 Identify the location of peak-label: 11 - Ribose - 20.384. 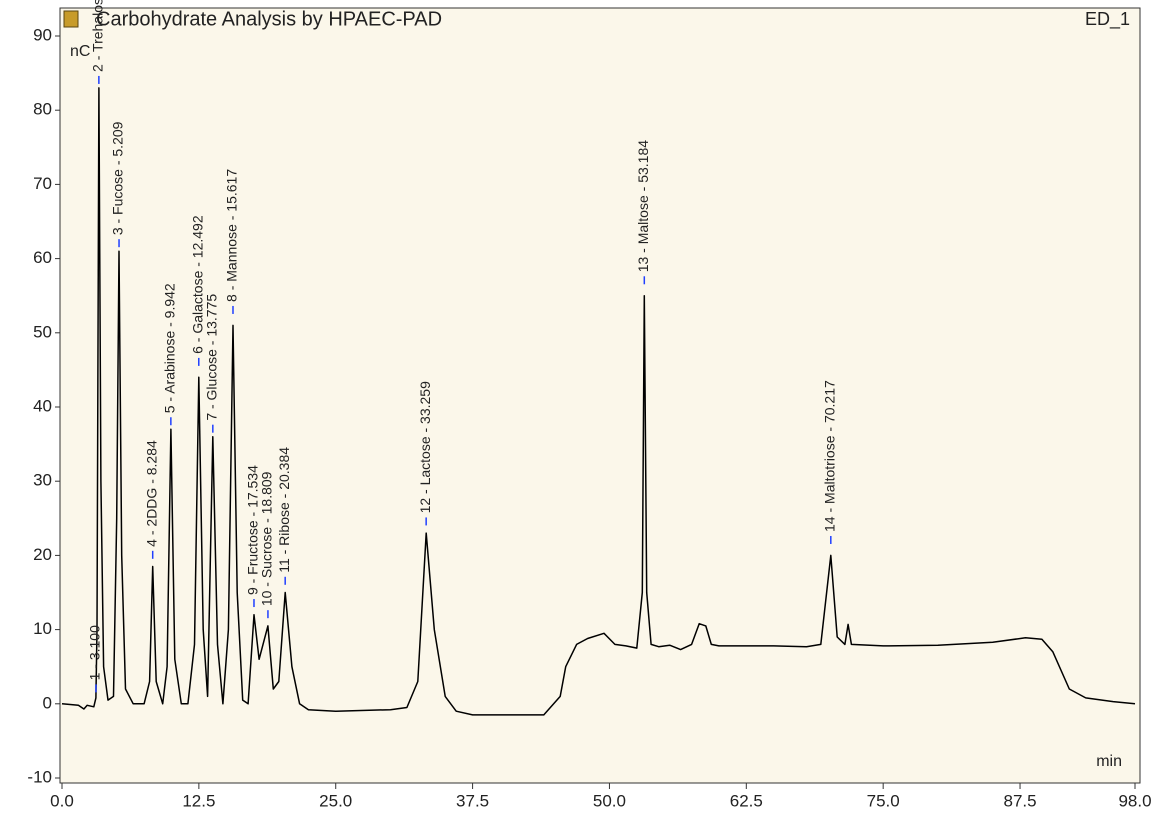
(284, 510).